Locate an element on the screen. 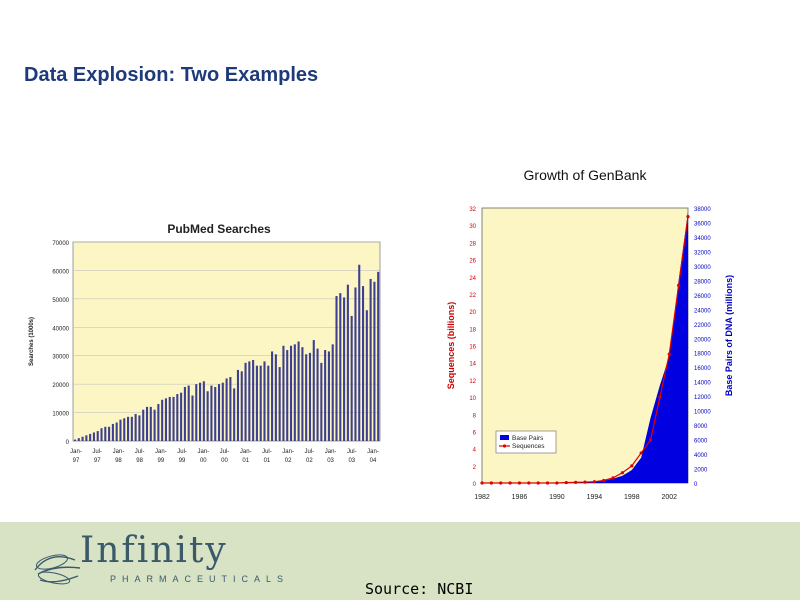 Image resolution: width=800 pixels, height=600 pixels. legend-box is located at coordinates (526, 442).